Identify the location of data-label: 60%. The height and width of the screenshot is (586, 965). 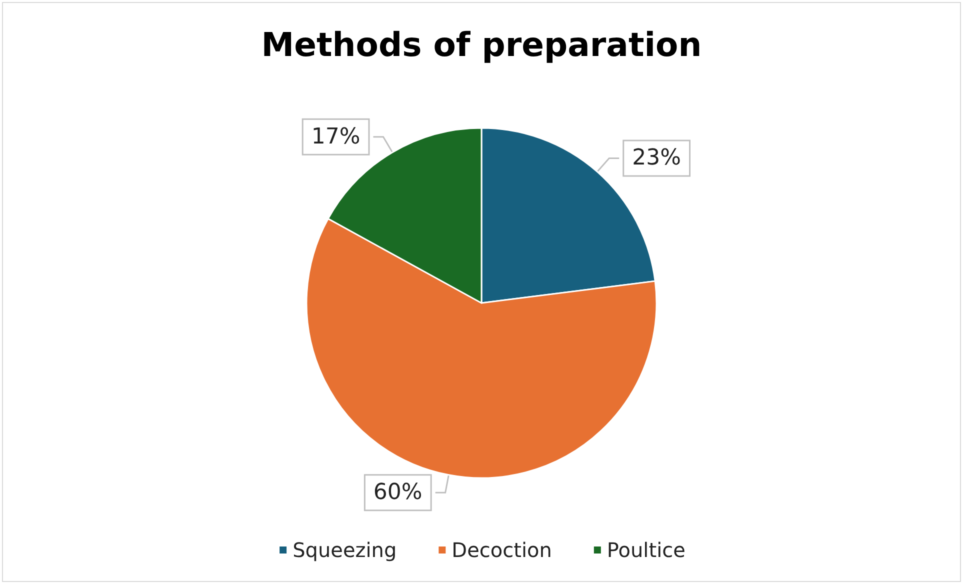
(397, 493).